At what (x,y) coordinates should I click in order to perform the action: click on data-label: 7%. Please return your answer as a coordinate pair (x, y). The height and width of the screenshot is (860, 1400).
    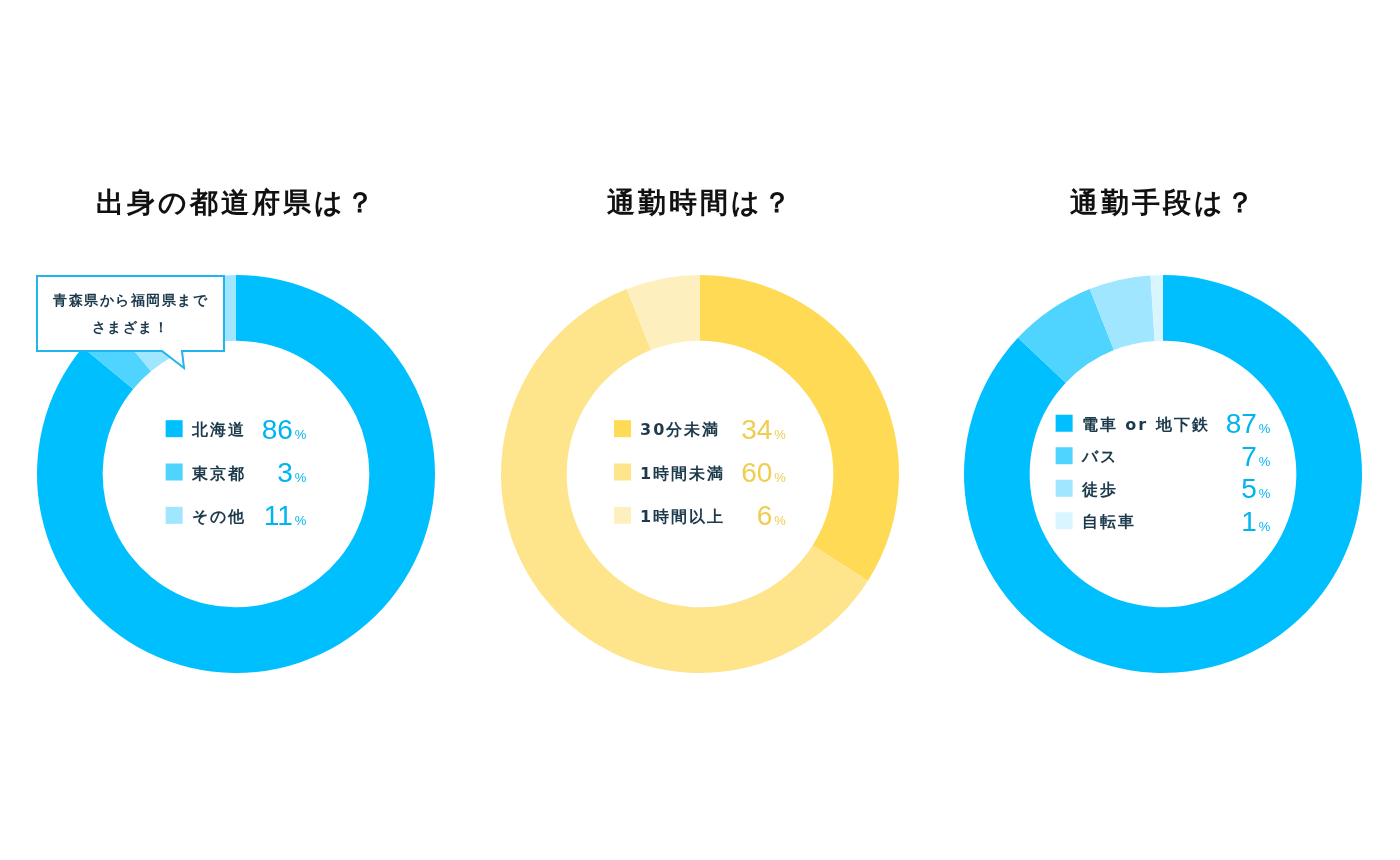
    Looking at the image, I should click on (1256, 456).